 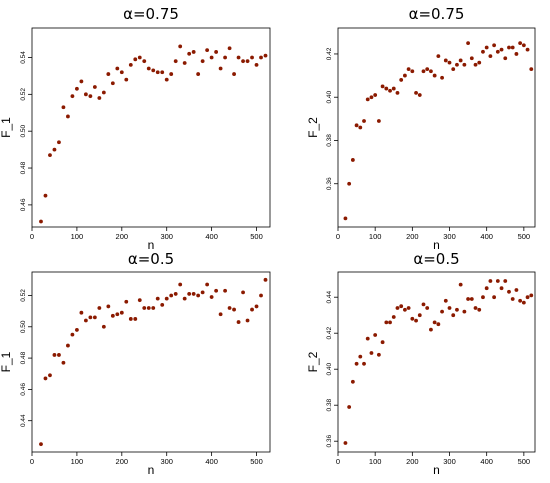 I want to click on chart-title: α=0.5, so click(x=436, y=259).